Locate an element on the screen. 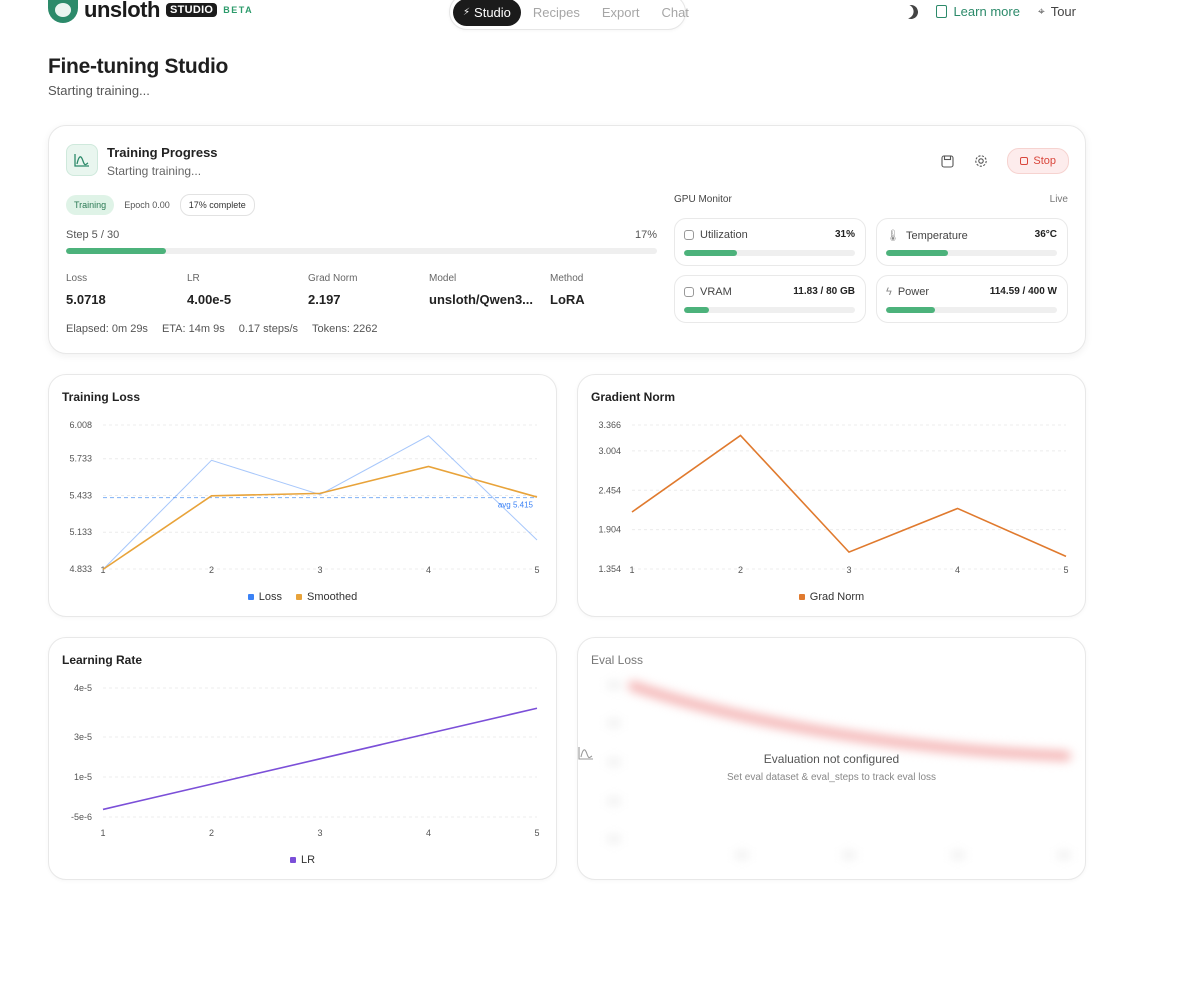 Image resolution: width=1200 pixels, height=1007 pixels. gpu-live-label: Live is located at coordinates (1058, 199).